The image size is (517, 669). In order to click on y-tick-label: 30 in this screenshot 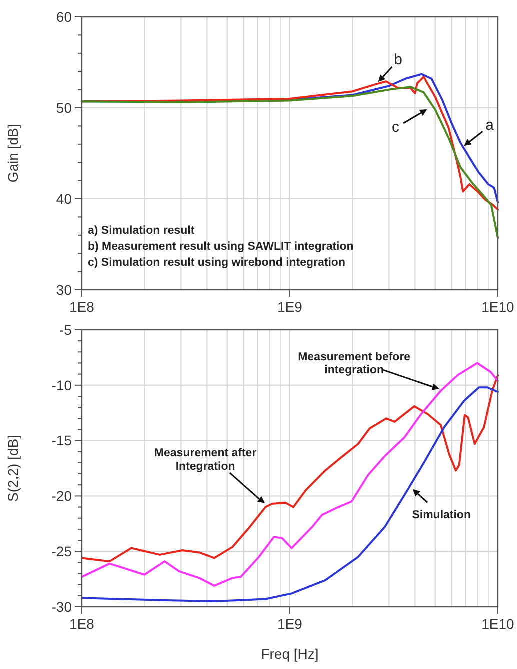, I will do `click(64, 290)`.